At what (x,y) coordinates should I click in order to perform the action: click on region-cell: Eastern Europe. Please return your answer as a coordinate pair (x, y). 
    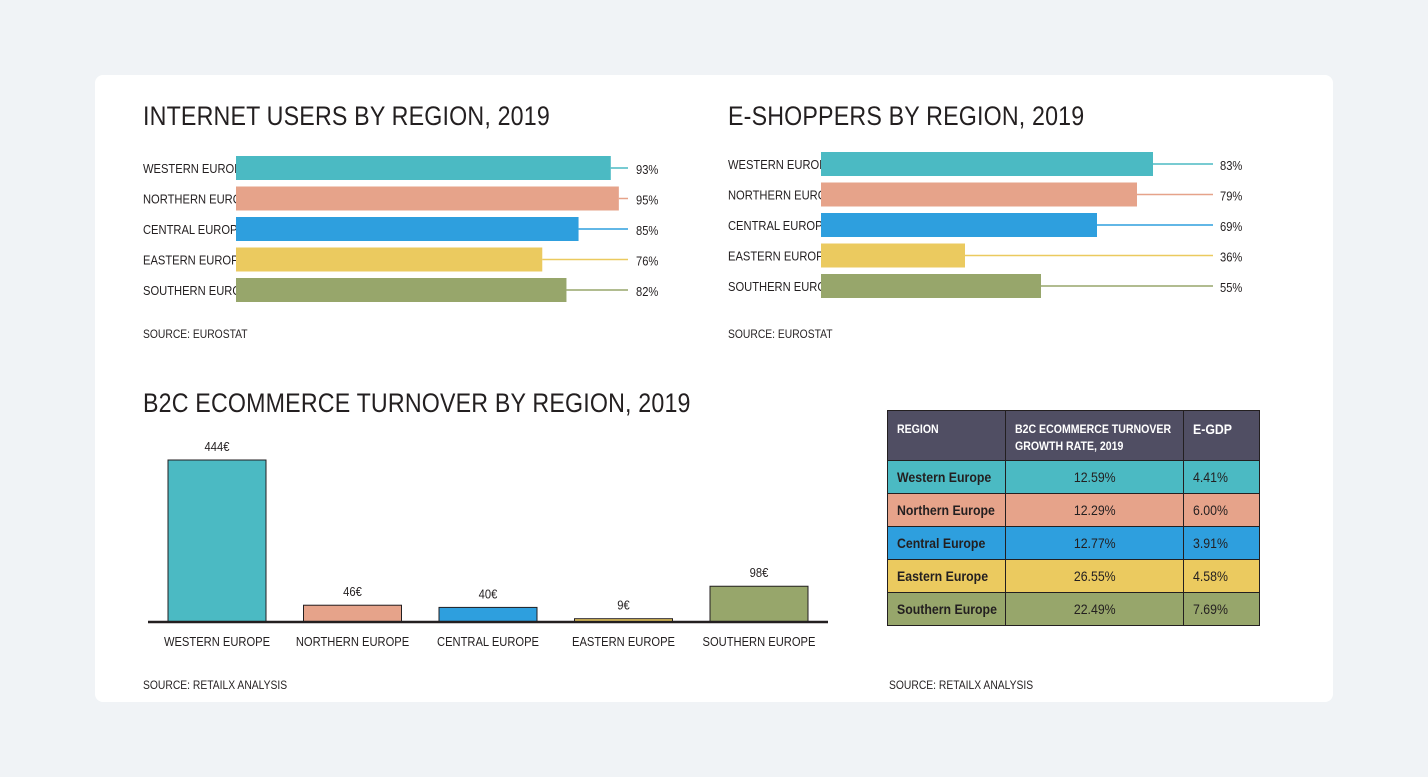
    Looking at the image, I should click on (946, 576).